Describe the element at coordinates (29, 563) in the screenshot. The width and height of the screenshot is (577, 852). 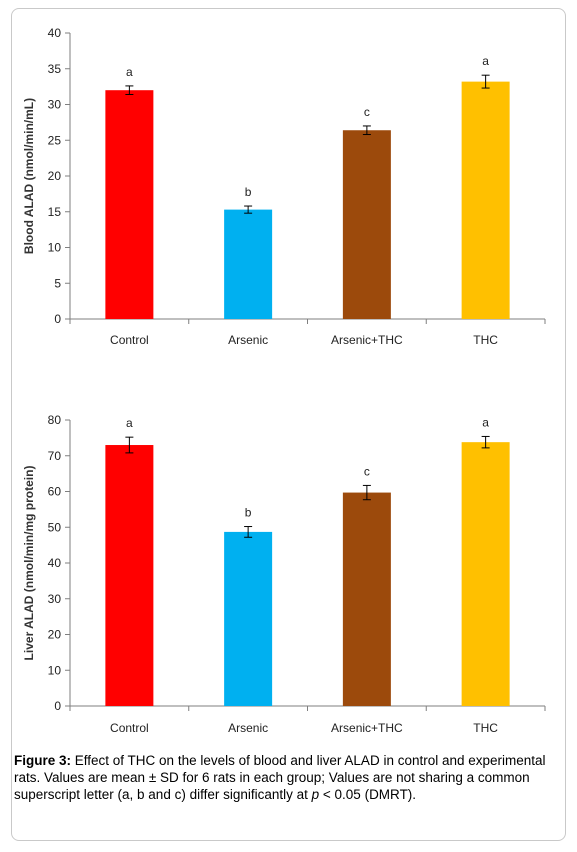
I see `liver-y-axis-title: Liver ALAD (nmol/min/mg protein)` at that location.